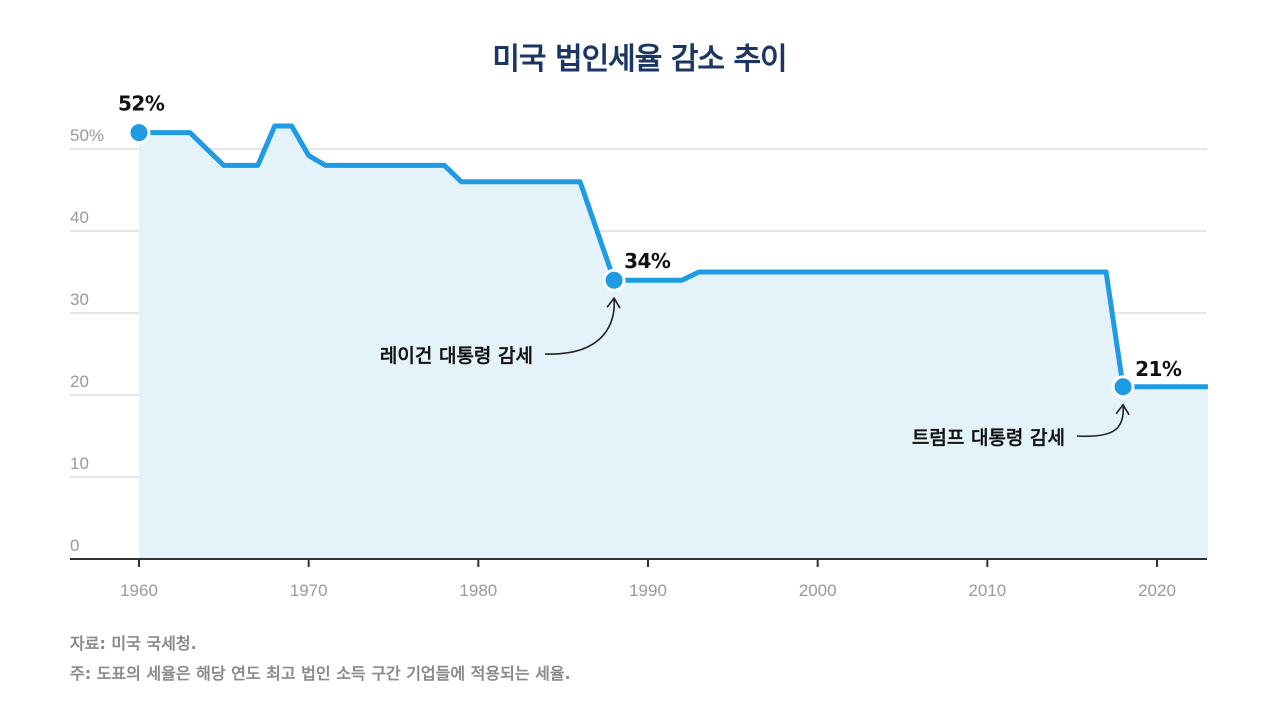  I want to click on y-tick-label: 50%, so click(87, 135).